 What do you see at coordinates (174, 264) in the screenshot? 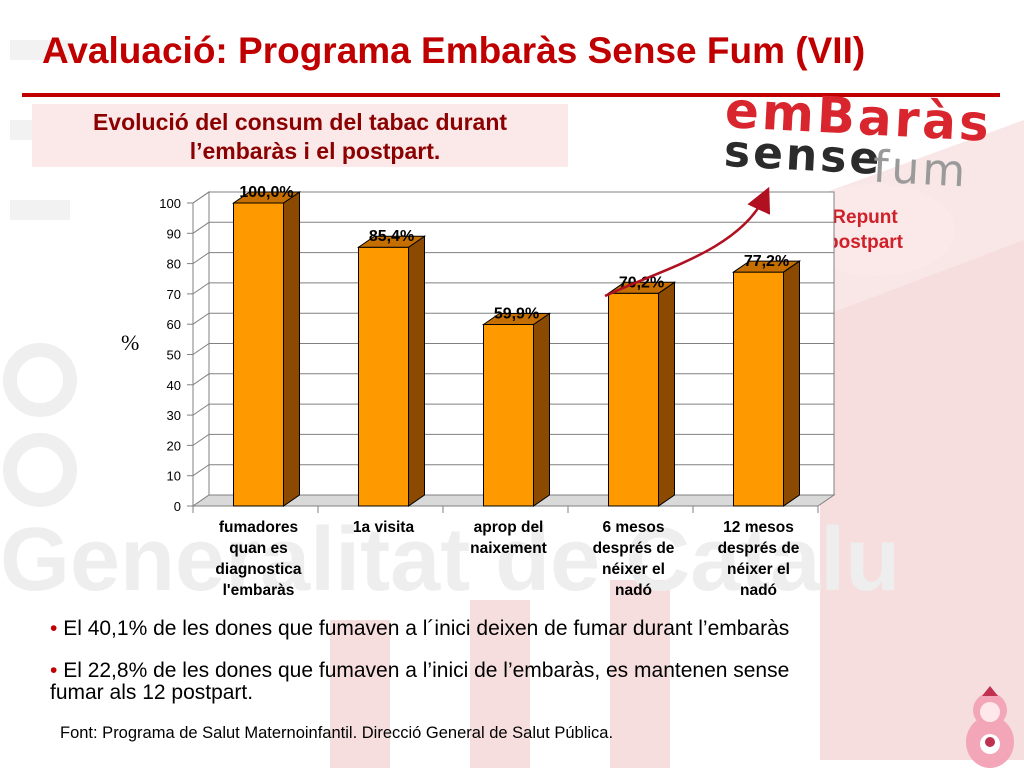
I see `y-tick-label: 80` at bounding box center [174, 264].